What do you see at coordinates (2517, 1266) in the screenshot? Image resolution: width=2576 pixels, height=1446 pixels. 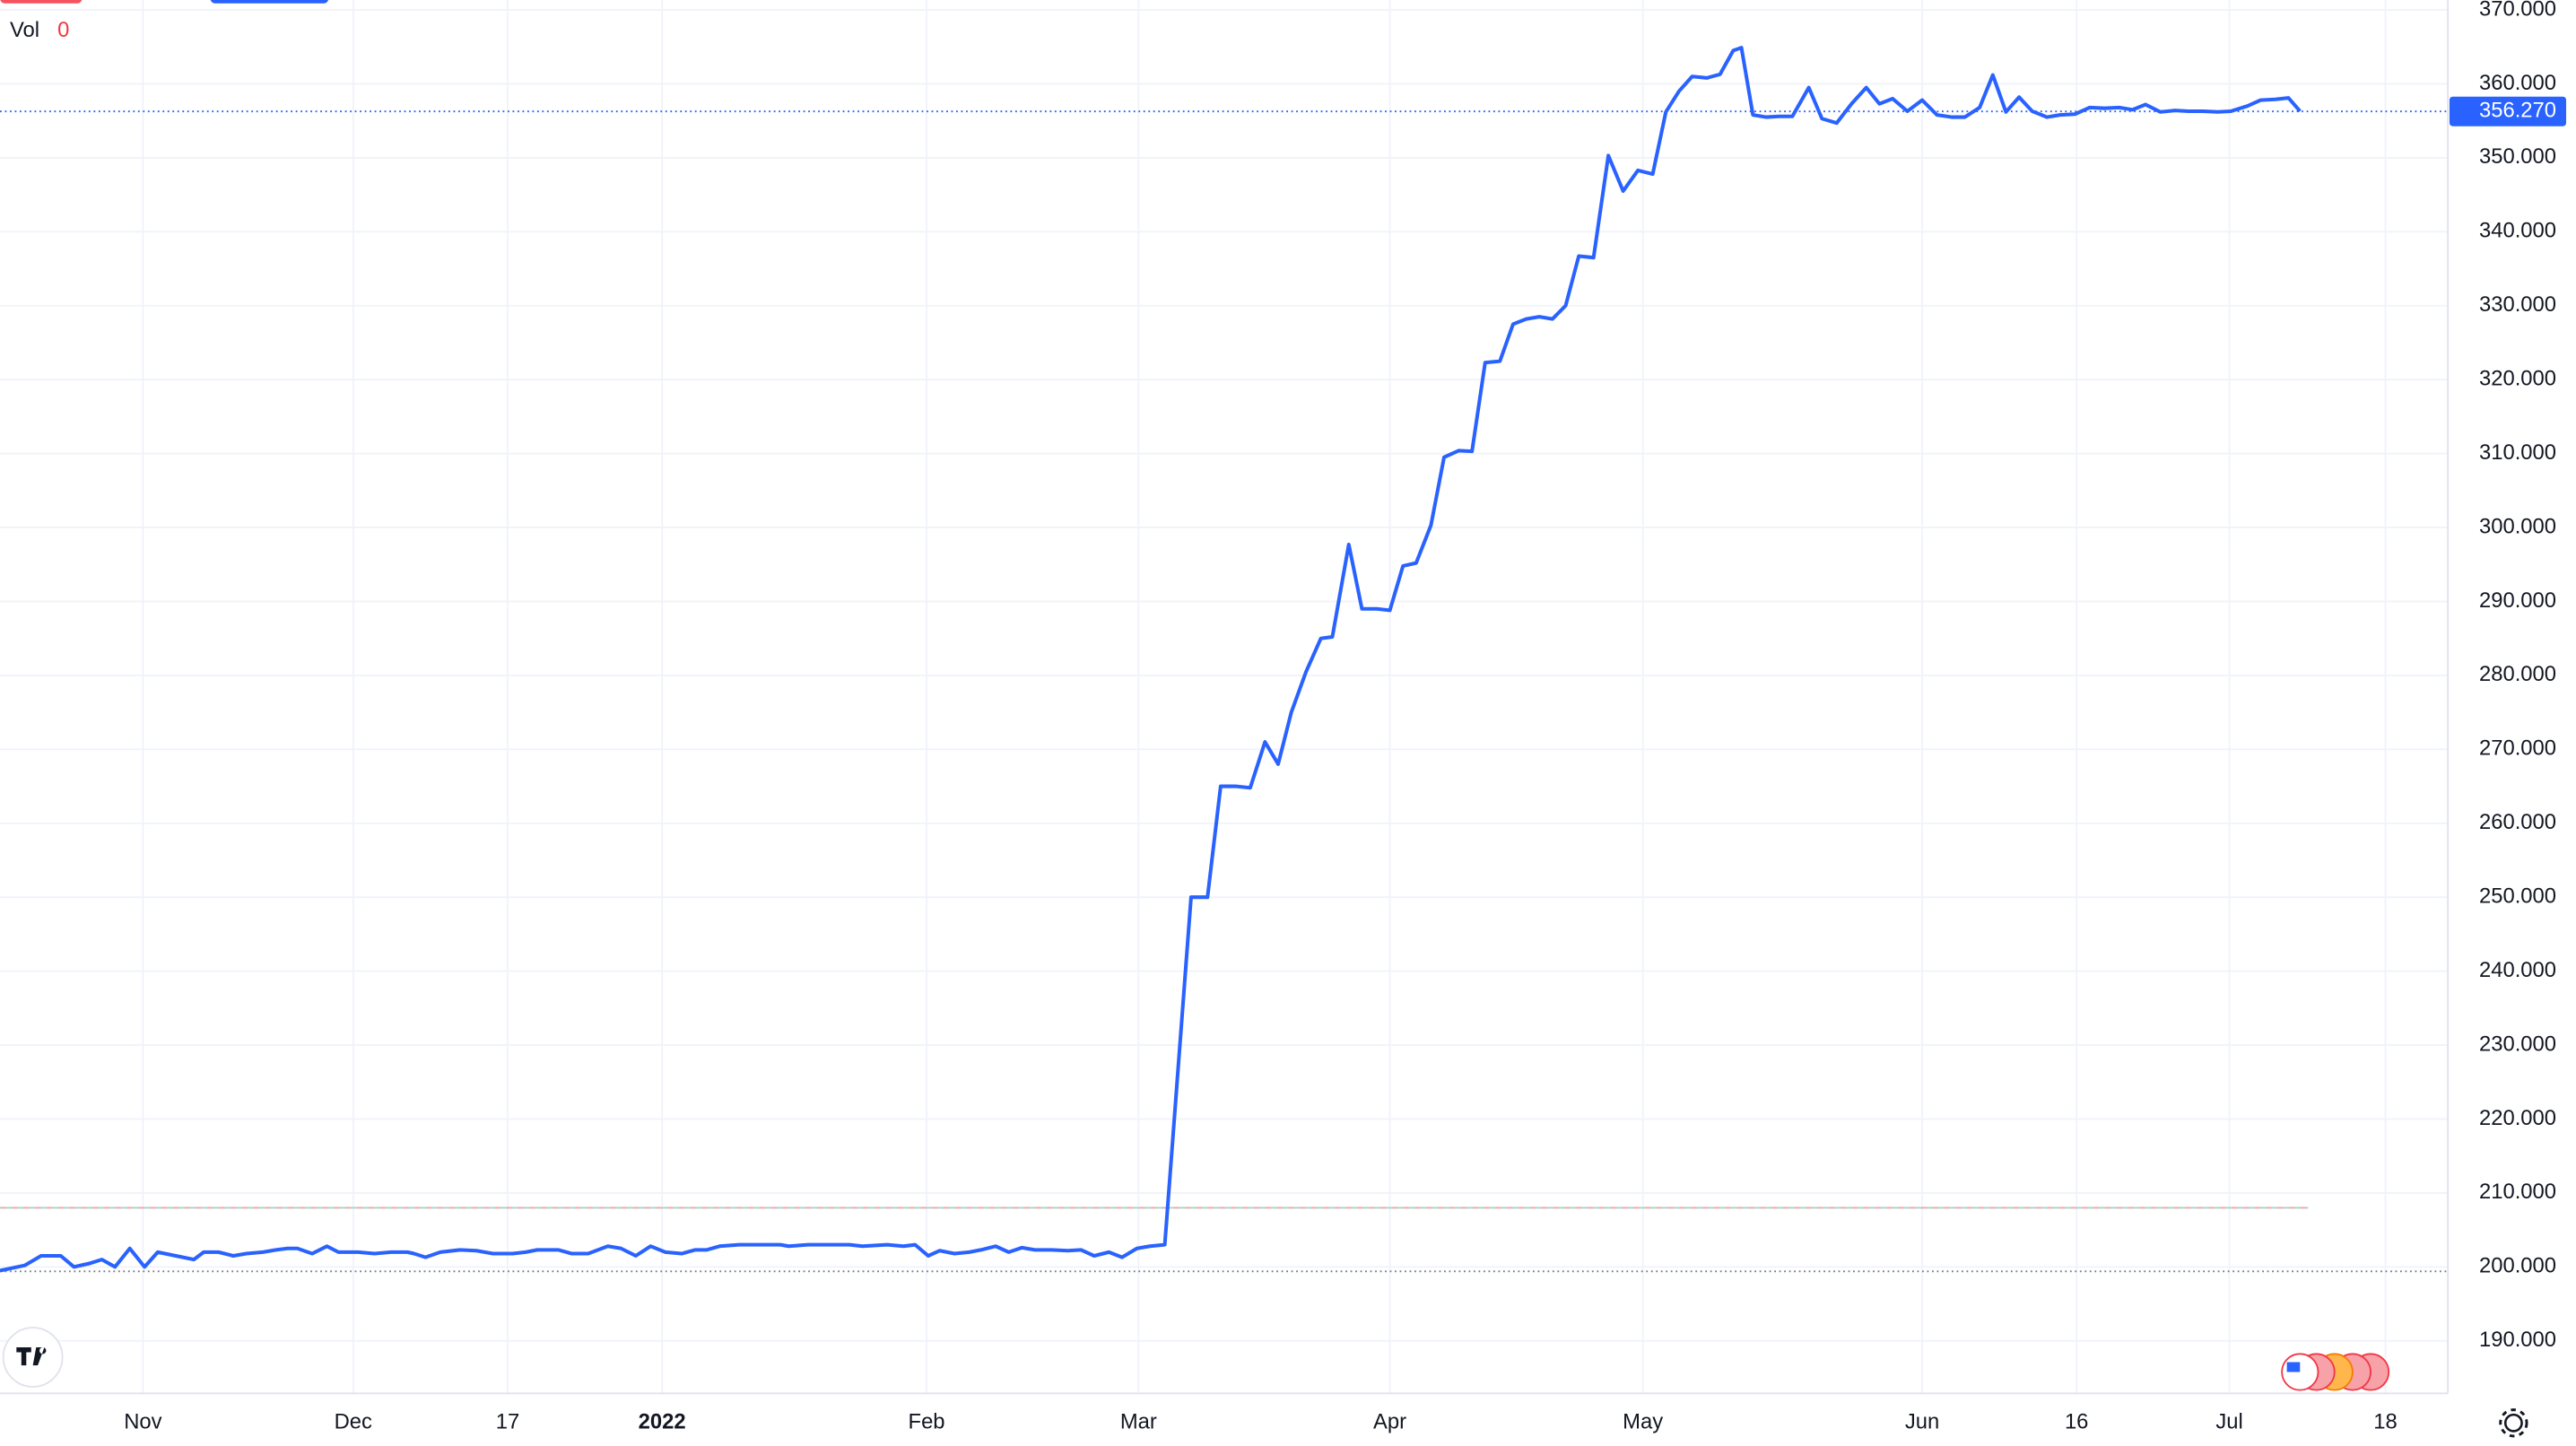 I see `y-tick-label: 200.000` at bounding box center [2517, 1266].